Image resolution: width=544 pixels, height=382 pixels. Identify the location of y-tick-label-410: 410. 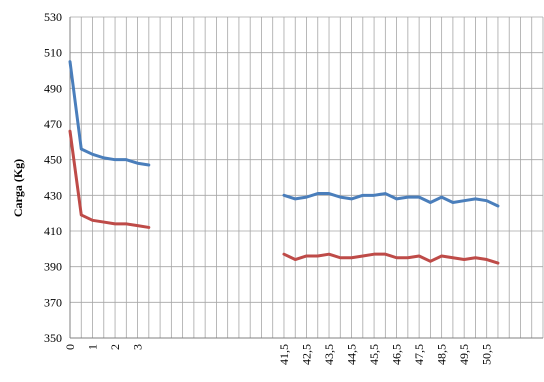
(53, 231).